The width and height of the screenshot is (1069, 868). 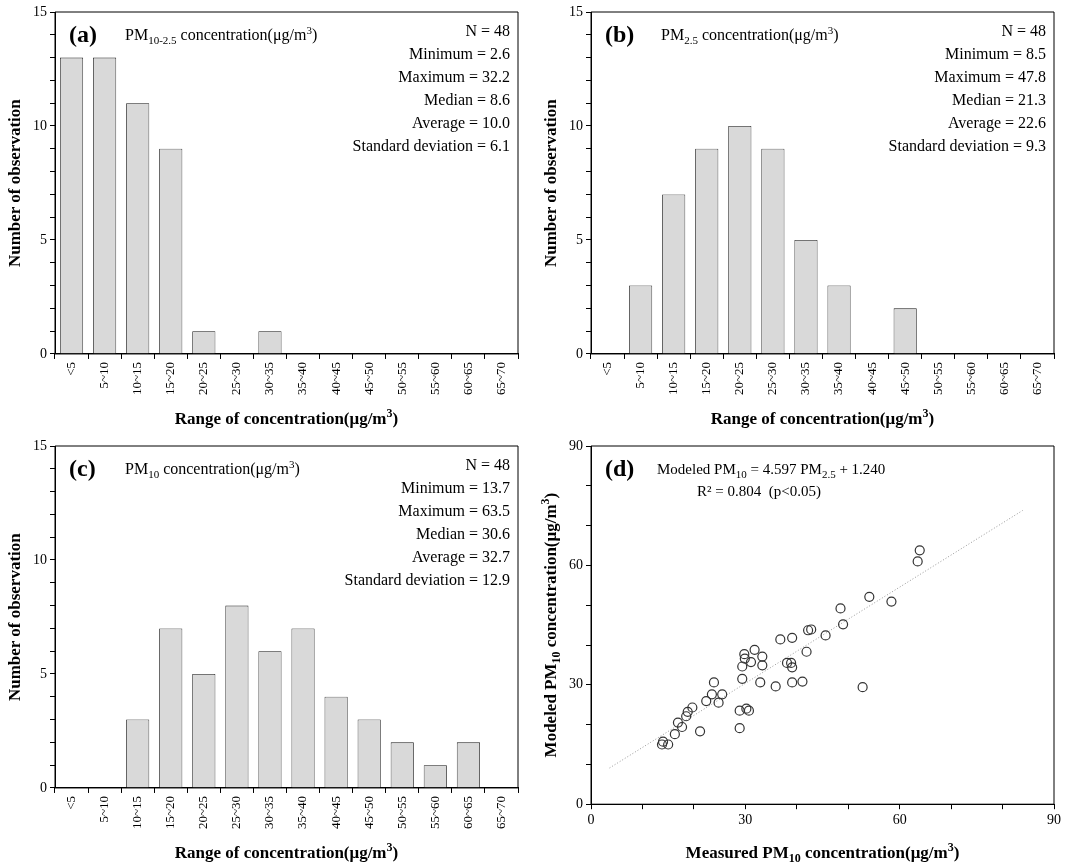 What do you see at coordinates (759, 491) in the screenshot?
I see `annotation: R² = 0.804 (p<0.05)` at bounding box center [759, 491].